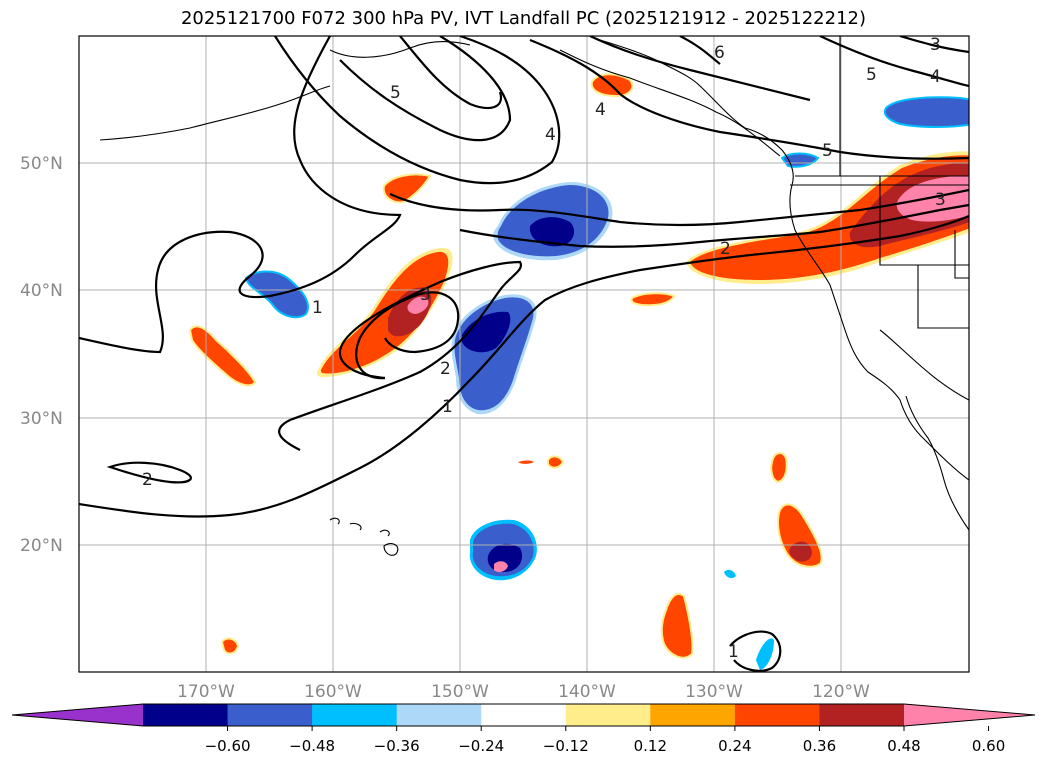 The width and height of the screenshot is (1047, 765). I want to click on lon-label: 140°W, so click(587, 692).